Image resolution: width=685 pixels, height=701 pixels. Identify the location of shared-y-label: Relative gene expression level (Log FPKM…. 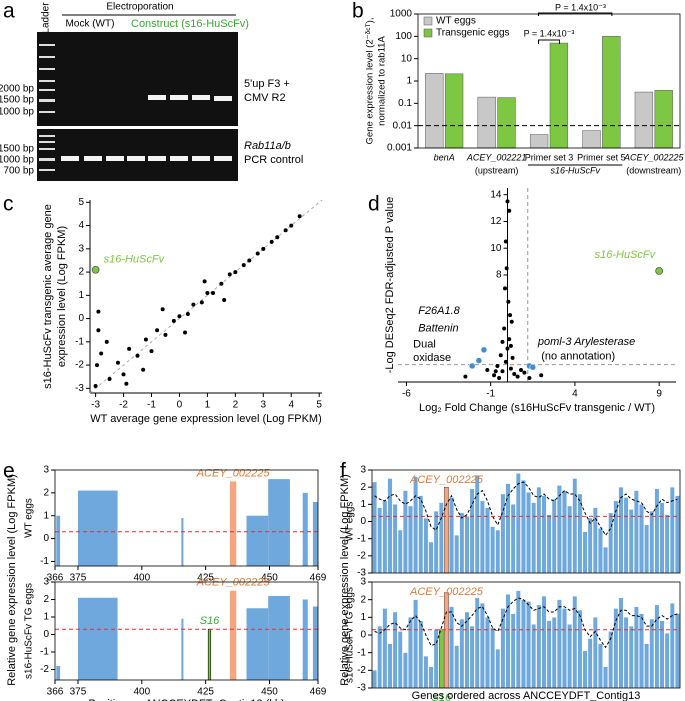
(345, 580).